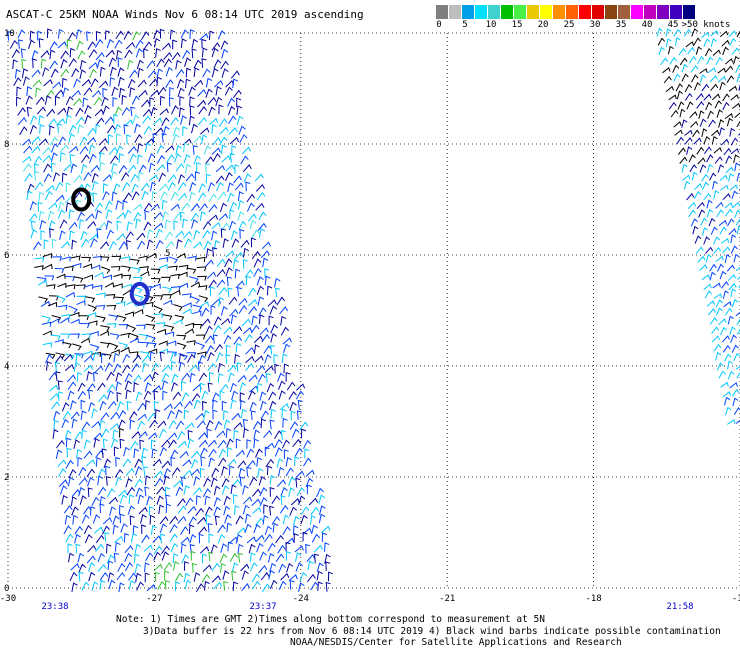 Image resolution: width=740 pixels, height=650 pixels. What do you see at coordinates (736, 599) in the screenshot?
I see `lon-tick-label: -15` at bounding box center [736, 599].